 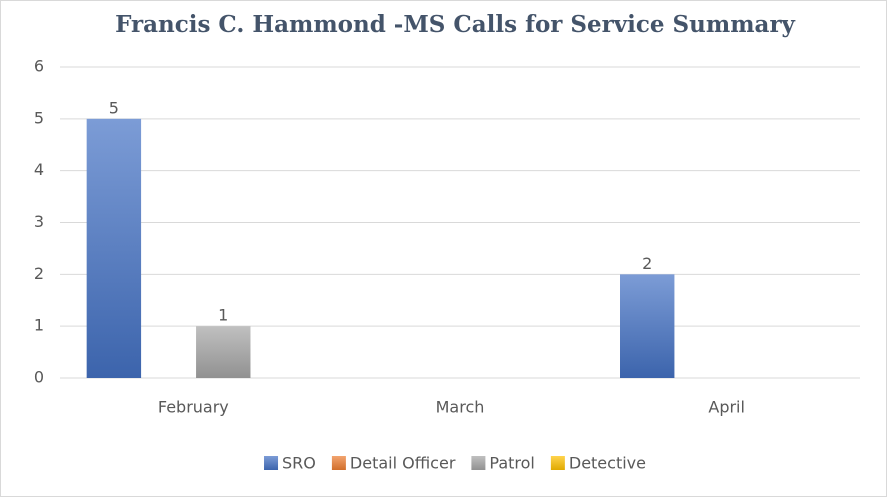 I want to click on y-tick-label: 5, so click(x=39, y=117).